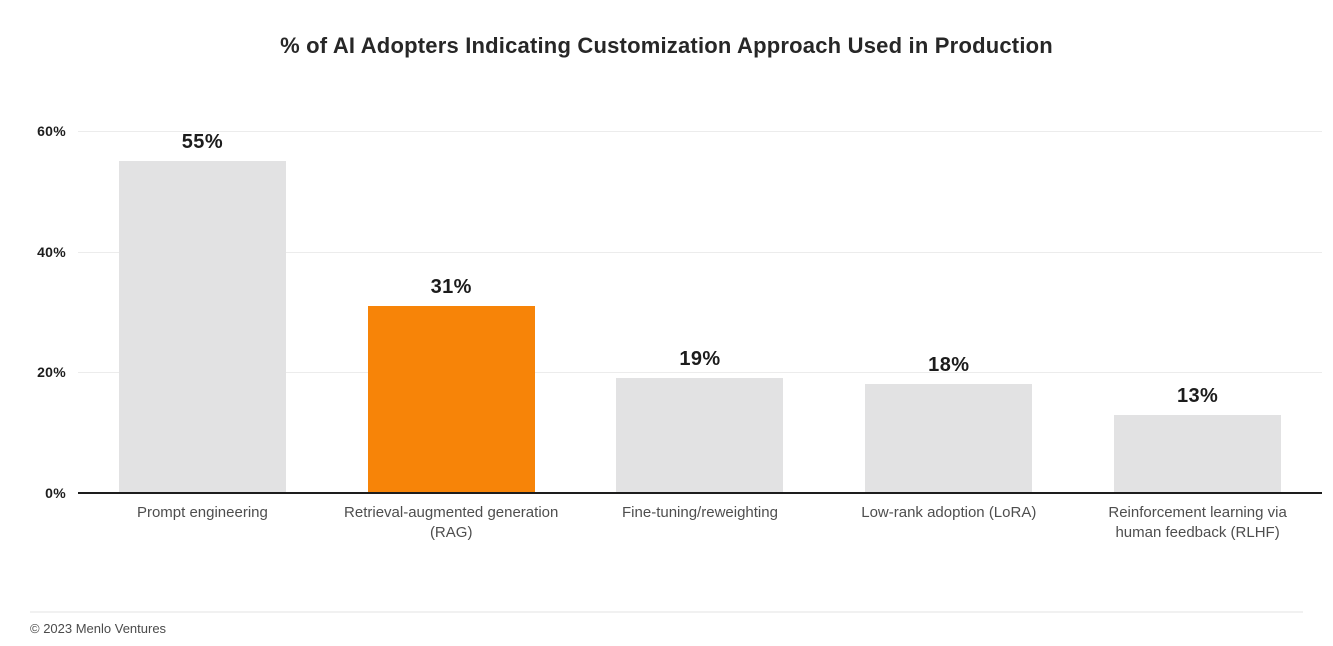 The height and width of the screenshot is (646, 1333). I want to click on y-tick-label: 20%, so click(51, 372).